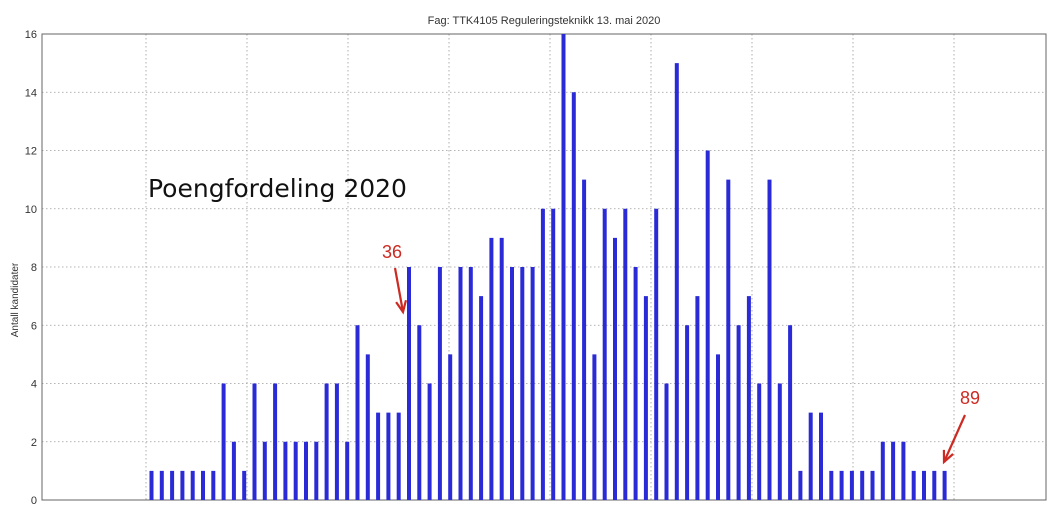 This screenshot has height=515, width=1058. Describe the element at coordinates (31, 93) in the screenshot. I see `y-tick-label: 14` at that location.